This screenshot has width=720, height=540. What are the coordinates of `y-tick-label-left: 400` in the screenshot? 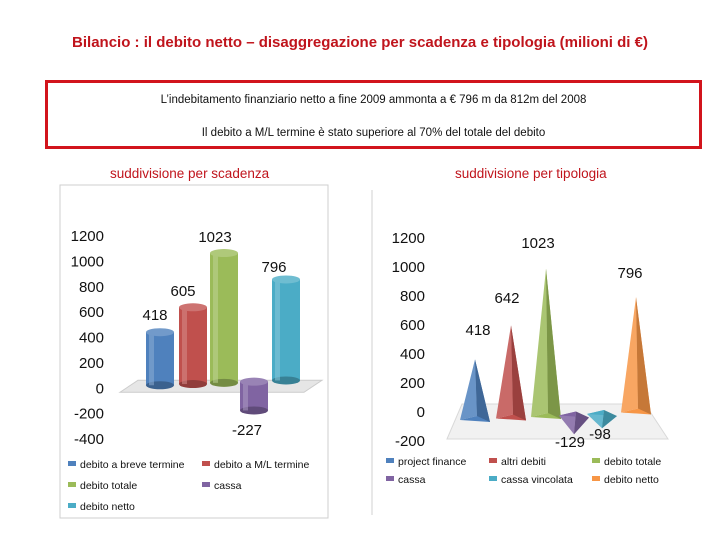 It's located at (91, 338).